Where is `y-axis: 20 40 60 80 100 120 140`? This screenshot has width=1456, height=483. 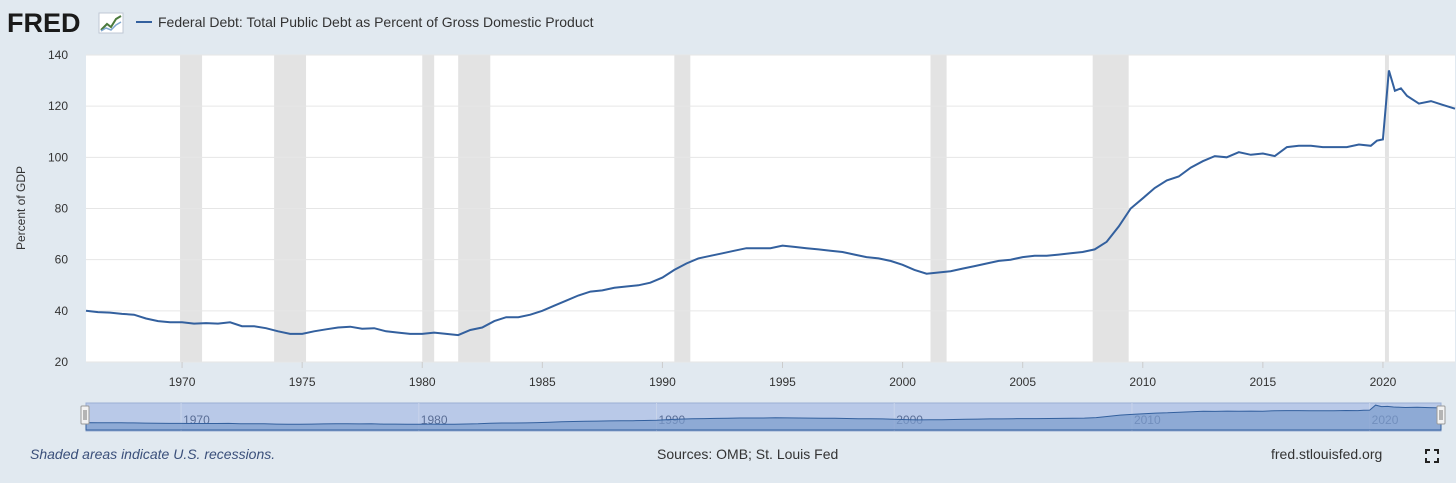
y-axis: 20 40 60 80 100 120 140 is located at coordinates (58, 208).